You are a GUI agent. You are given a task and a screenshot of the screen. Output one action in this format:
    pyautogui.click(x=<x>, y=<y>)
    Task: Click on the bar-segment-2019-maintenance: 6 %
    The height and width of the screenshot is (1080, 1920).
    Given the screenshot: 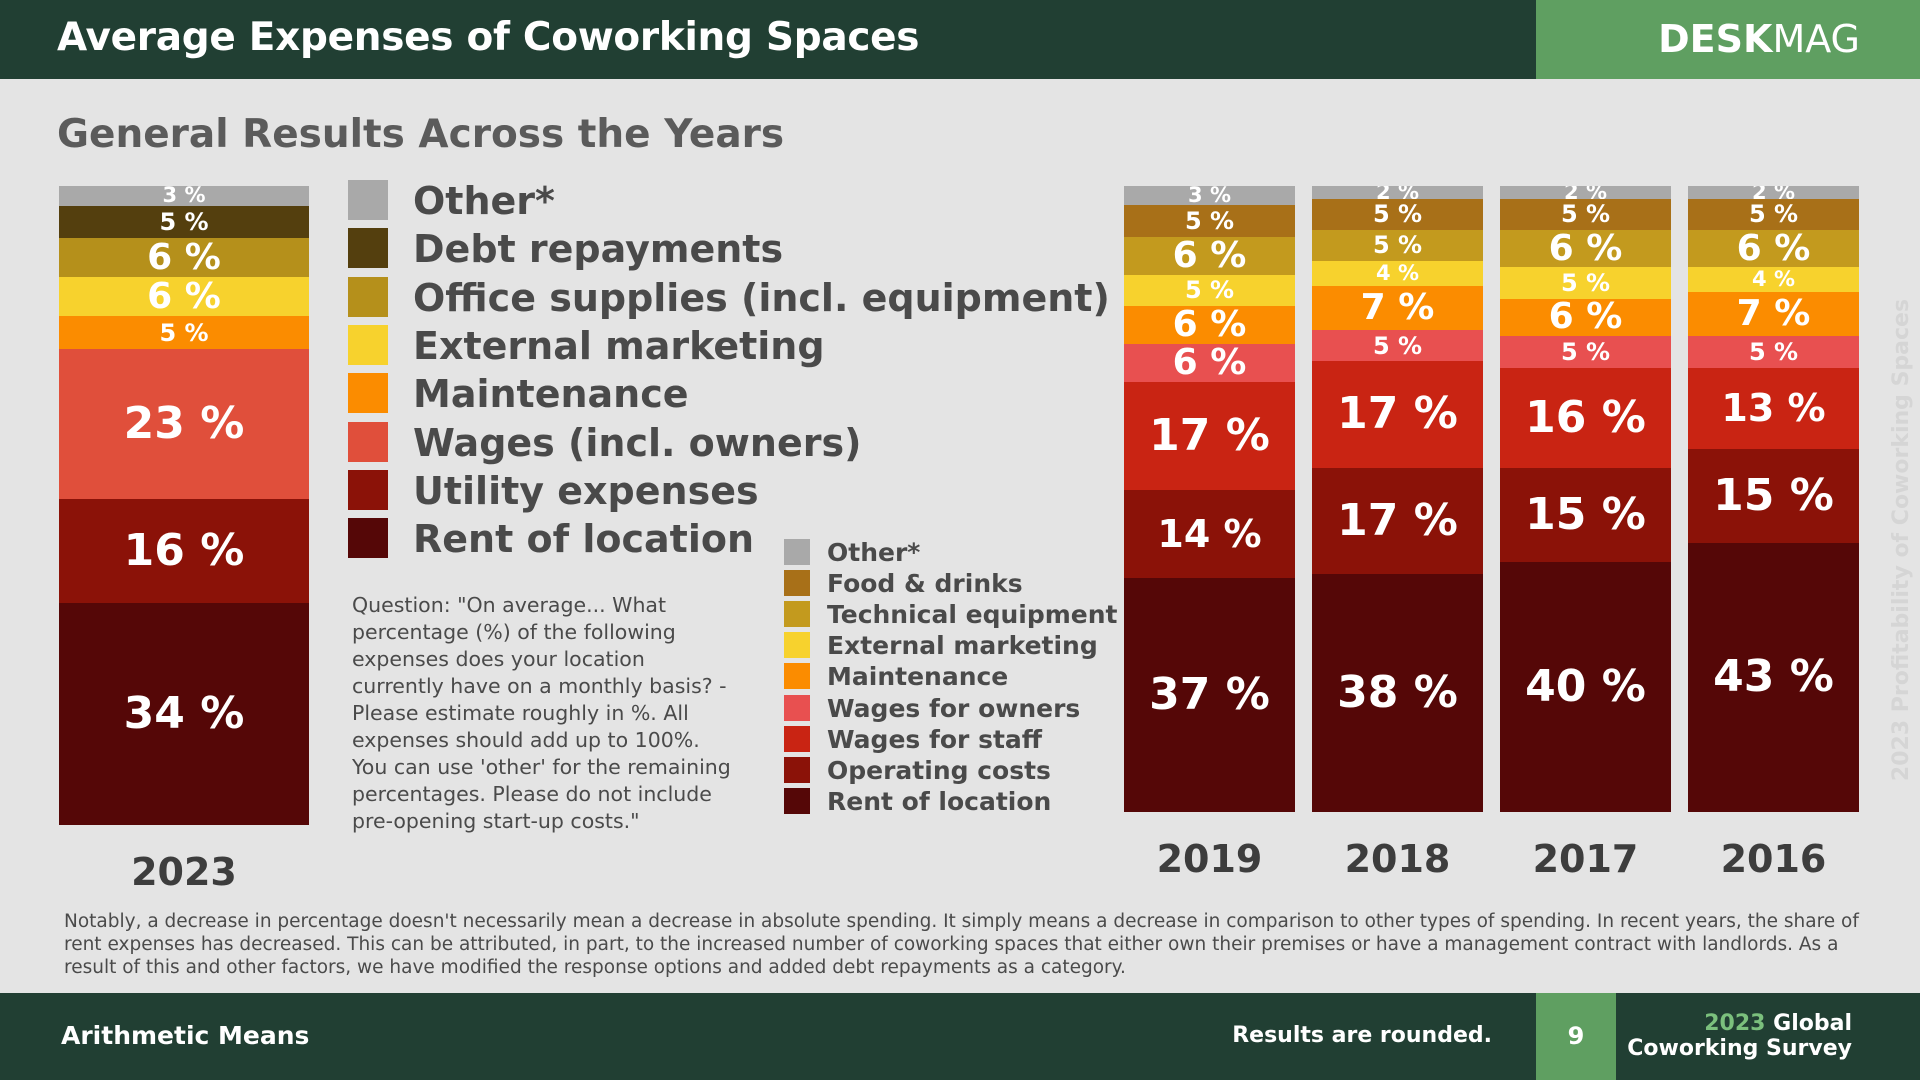 What is the action you would take?
    pyautogui.click(x=1209, y=325)
    